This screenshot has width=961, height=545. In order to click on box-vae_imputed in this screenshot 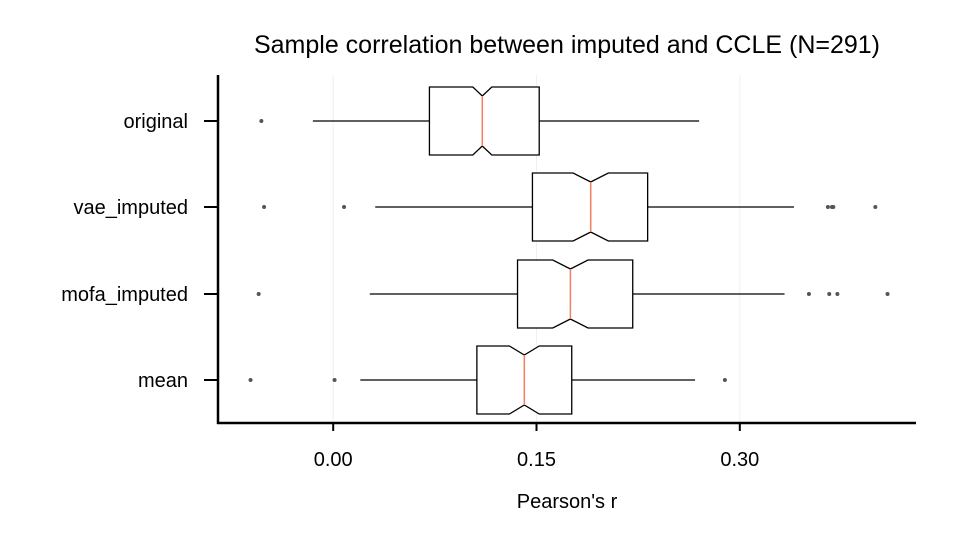, I will do `click(570, 207)`.